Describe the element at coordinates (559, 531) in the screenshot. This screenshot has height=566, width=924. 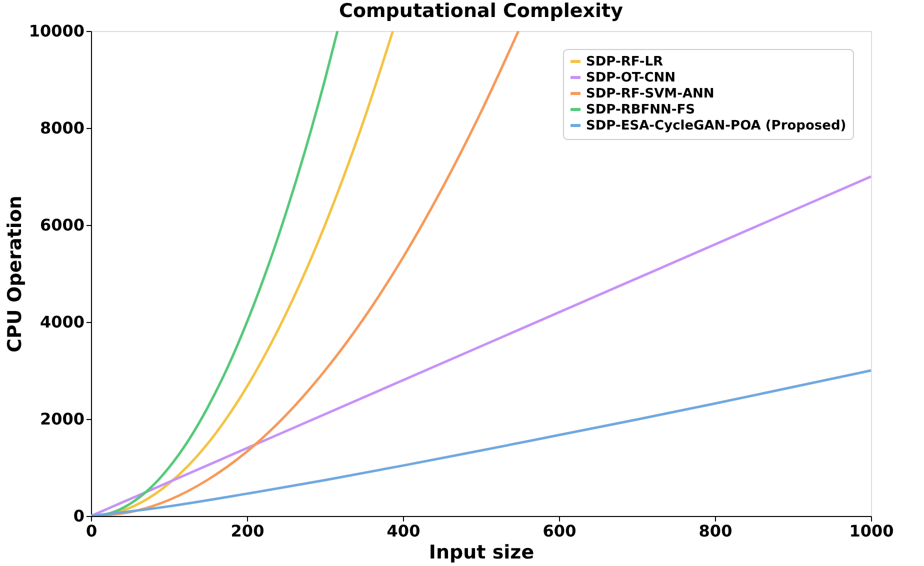
I see `x-tick-label: 600` at that location.